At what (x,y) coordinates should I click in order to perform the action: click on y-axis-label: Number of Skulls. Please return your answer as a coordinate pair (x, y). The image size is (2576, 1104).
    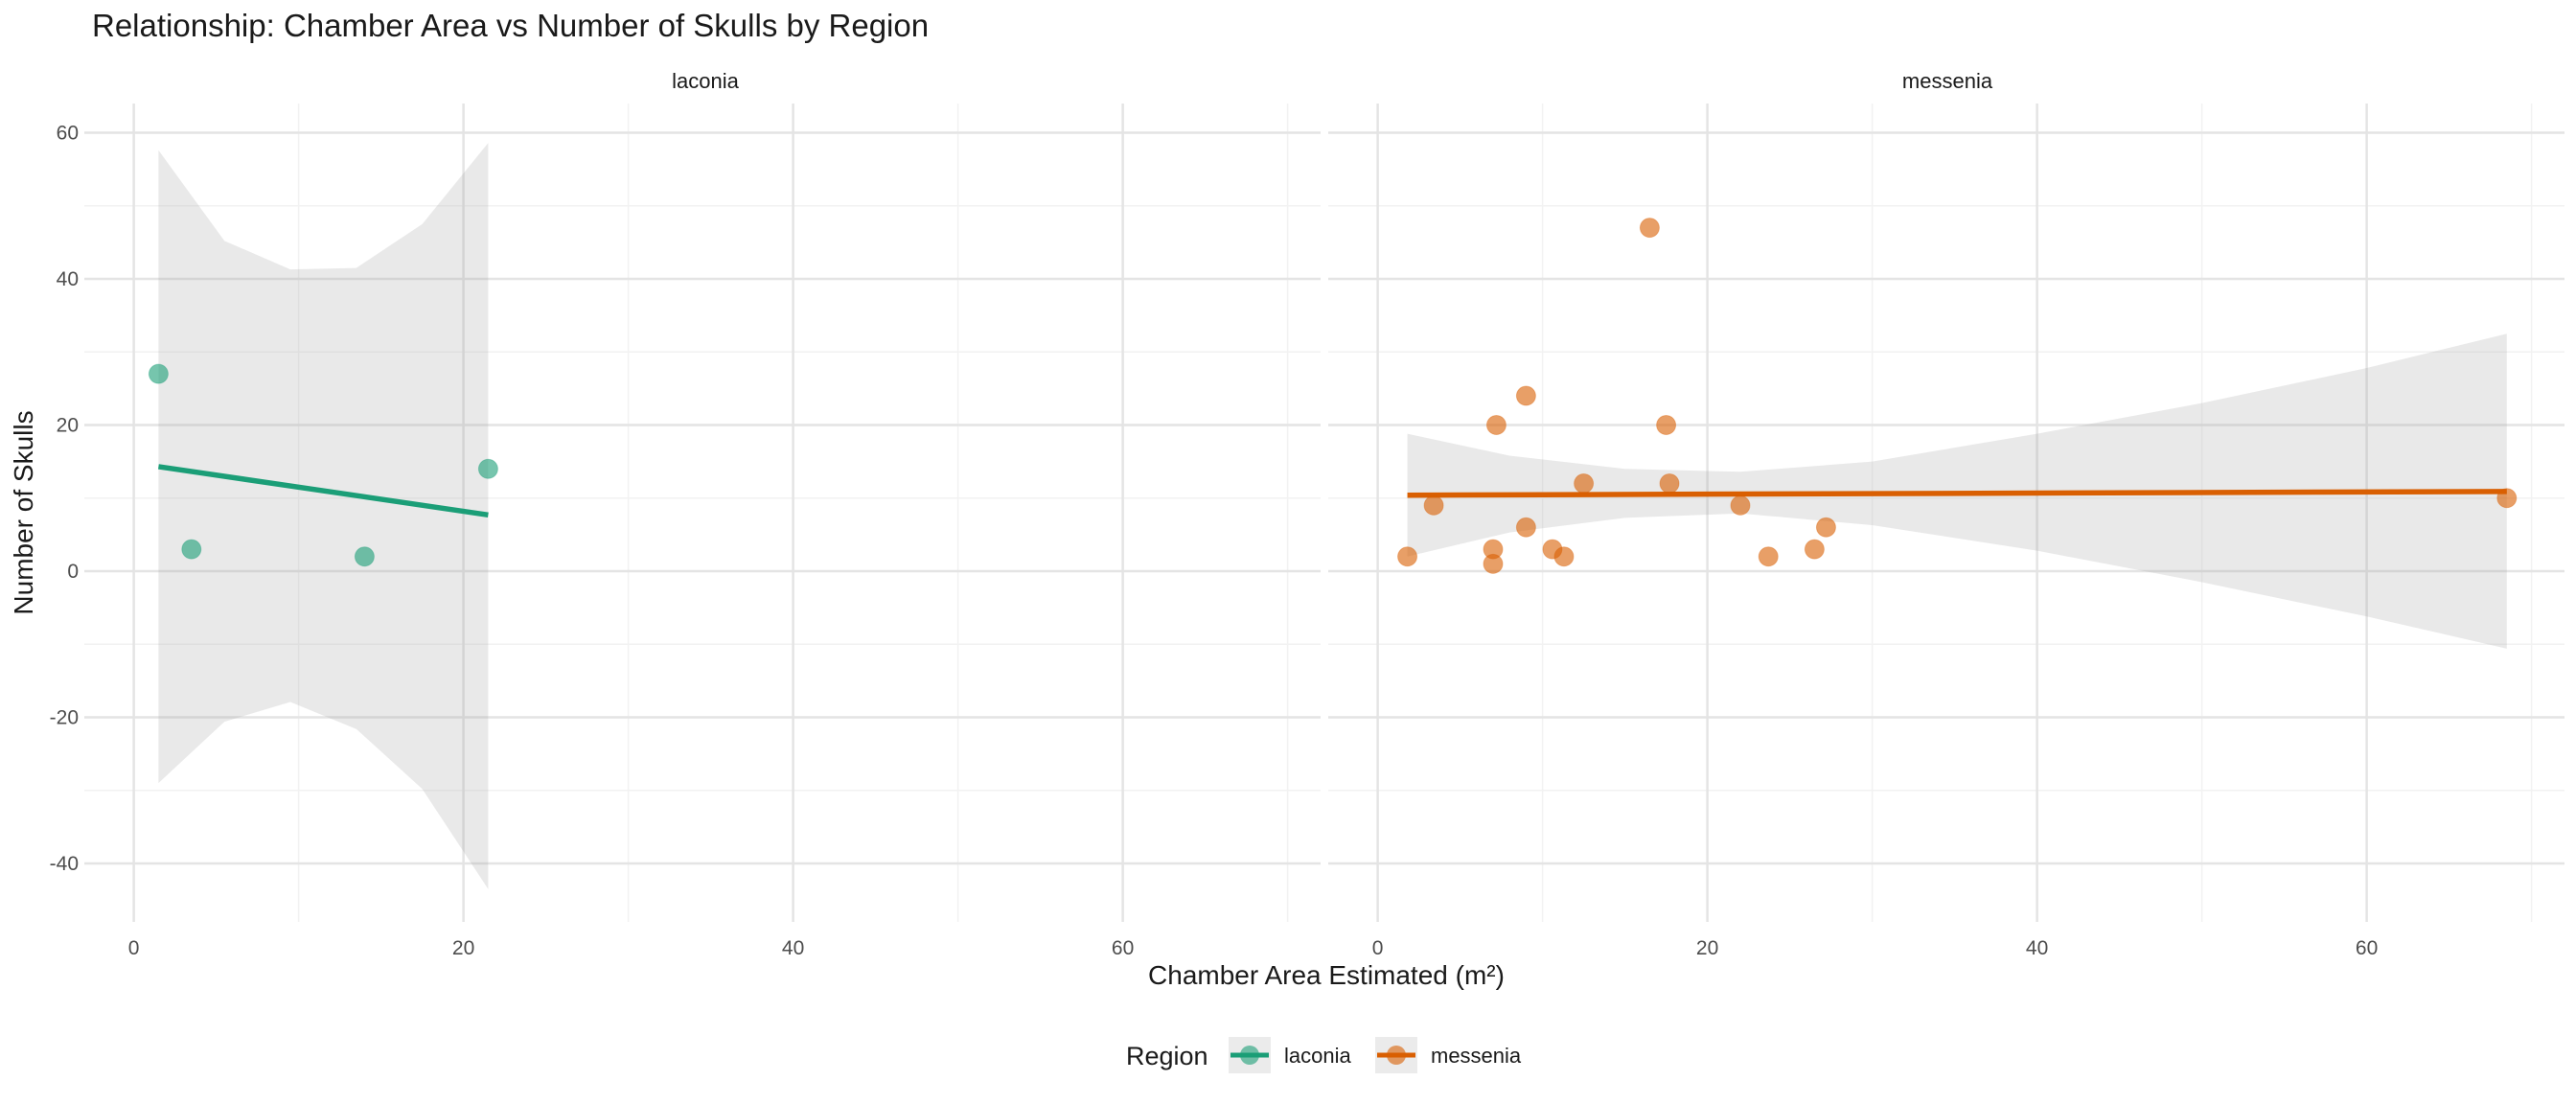
    Looking at the image, I should click on (23, 512).